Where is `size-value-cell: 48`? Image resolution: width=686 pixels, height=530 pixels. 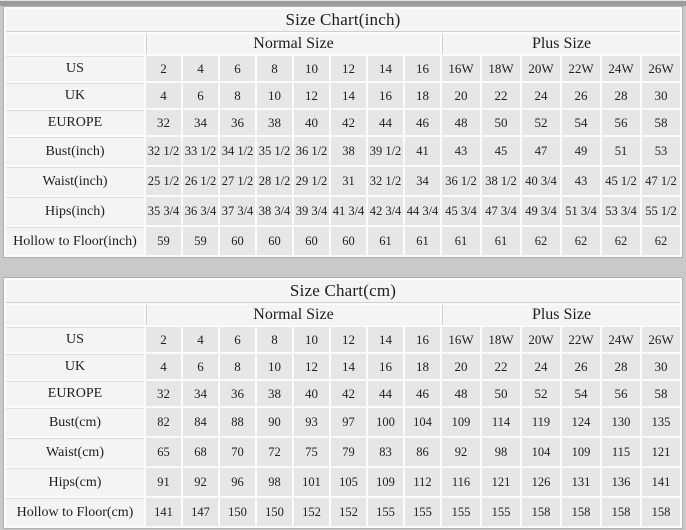 size-value-cell: 48 is located at coordinates (461, 122).